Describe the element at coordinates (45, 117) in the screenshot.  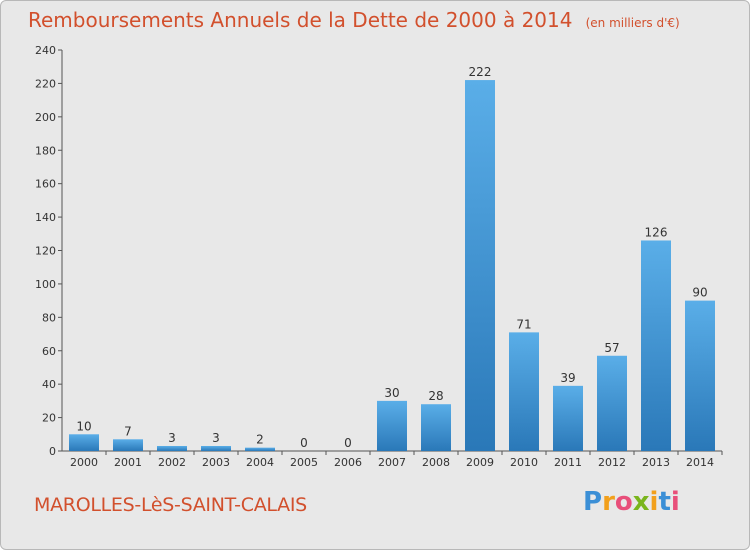
I see `y-tick-label: 200` at that location.